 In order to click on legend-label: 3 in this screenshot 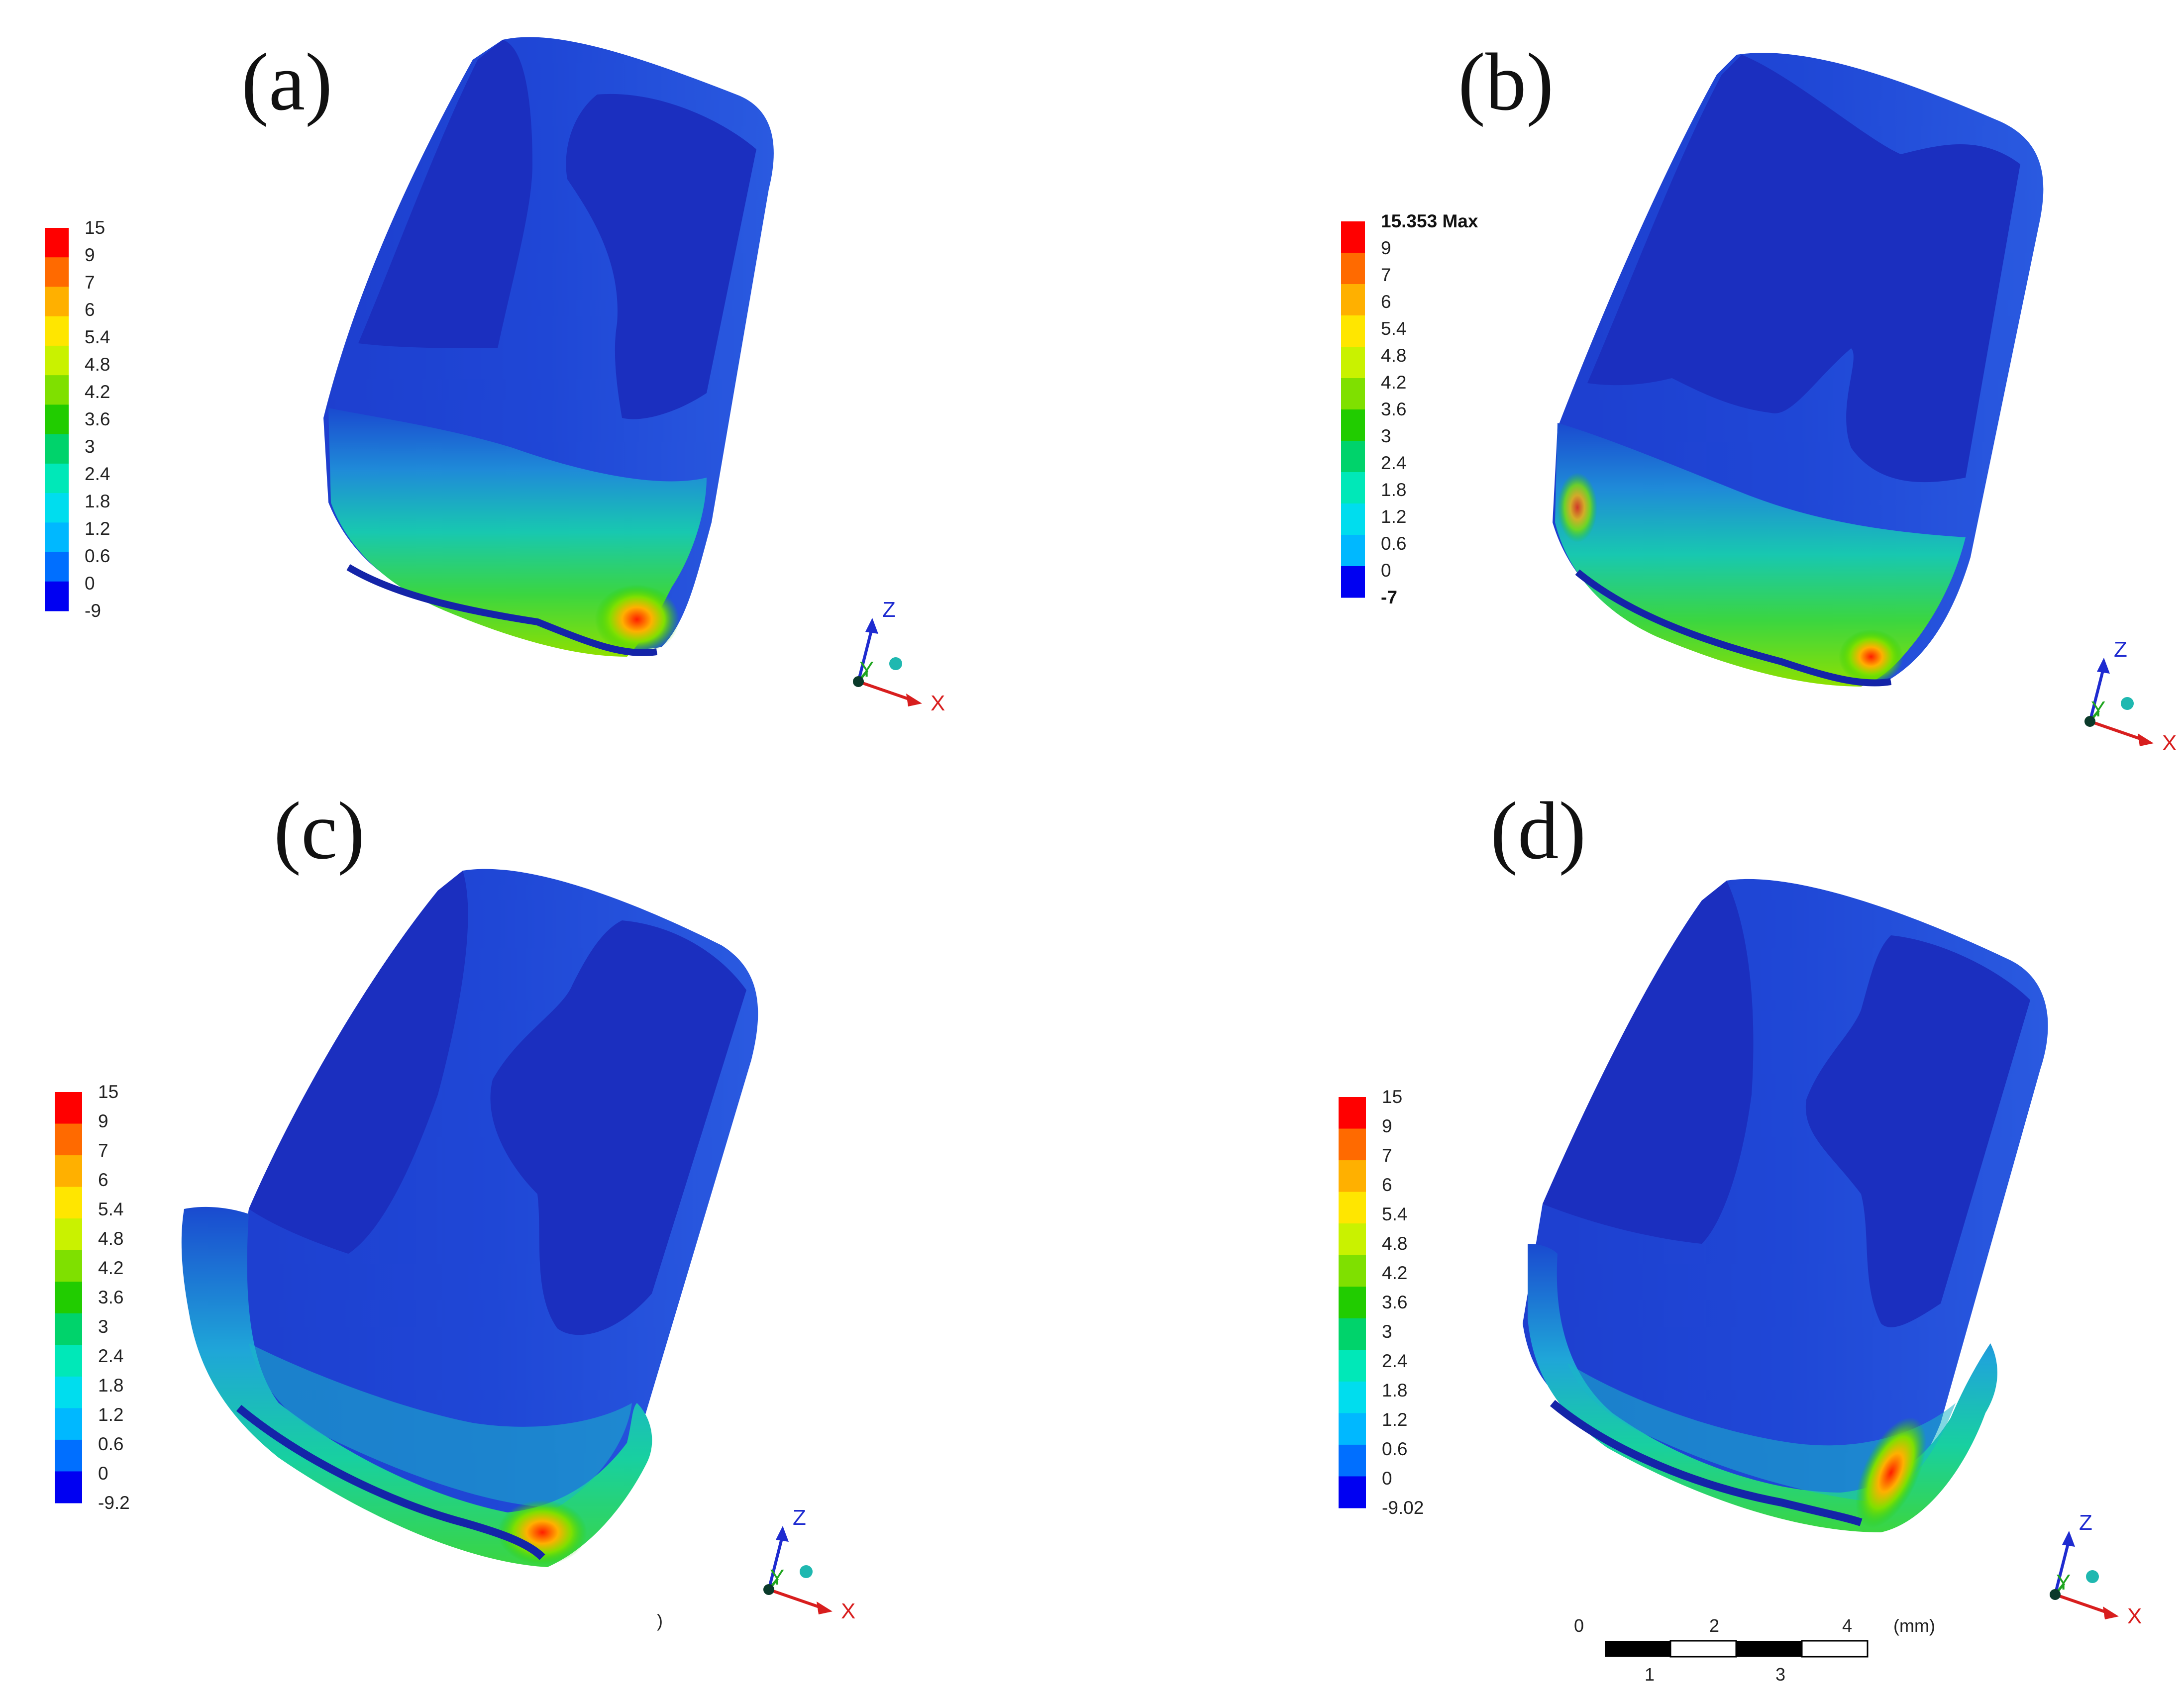, I will do `click(103, 1326)`.